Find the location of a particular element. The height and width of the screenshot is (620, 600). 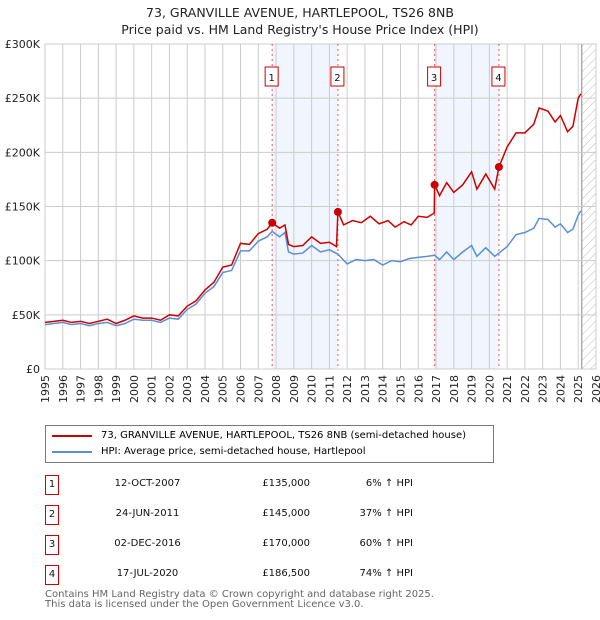

sale-label: 3 is located at coordinates (434, 78).